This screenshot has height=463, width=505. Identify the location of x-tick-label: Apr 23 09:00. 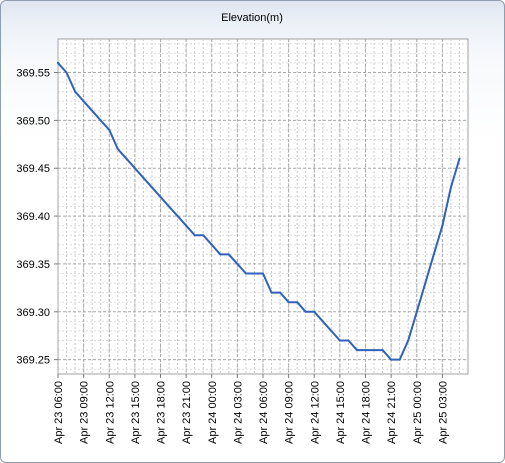
(85, 412).